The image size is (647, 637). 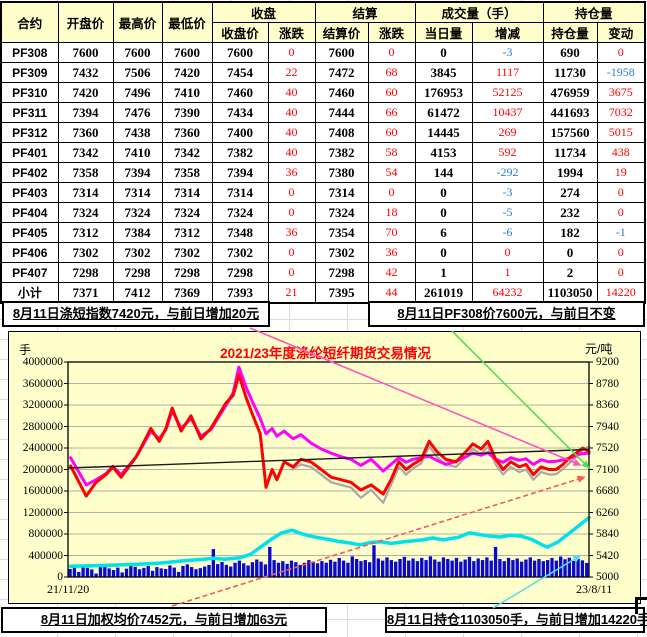 I want to click on change-cell: 68, so click(x=391, y=72).